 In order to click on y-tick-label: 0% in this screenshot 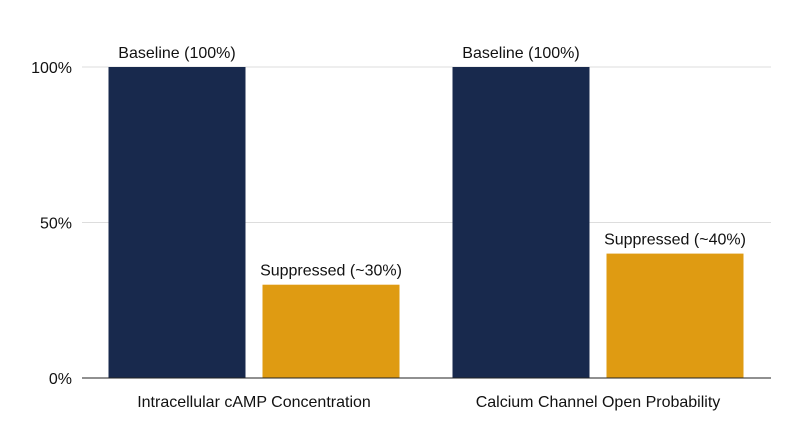, I will do `click(60, 379)`.